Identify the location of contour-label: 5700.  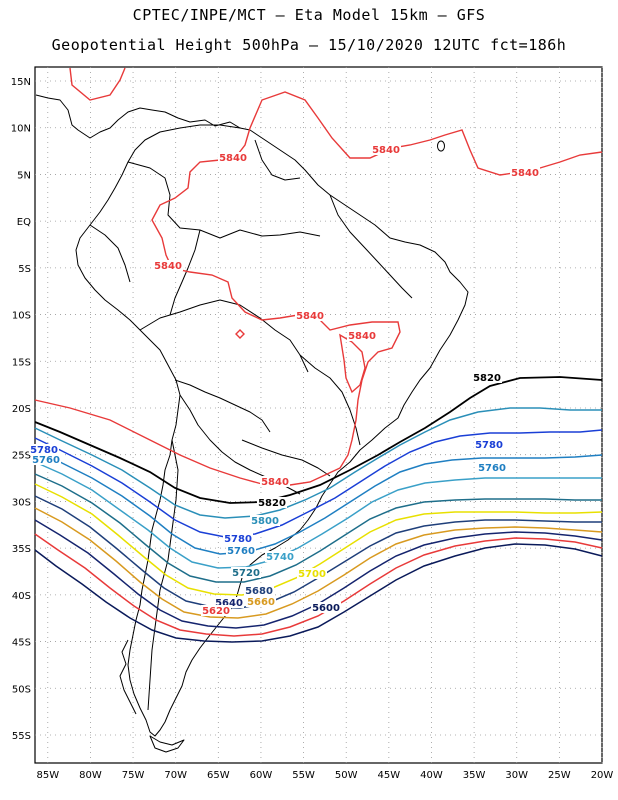
(312, 574).